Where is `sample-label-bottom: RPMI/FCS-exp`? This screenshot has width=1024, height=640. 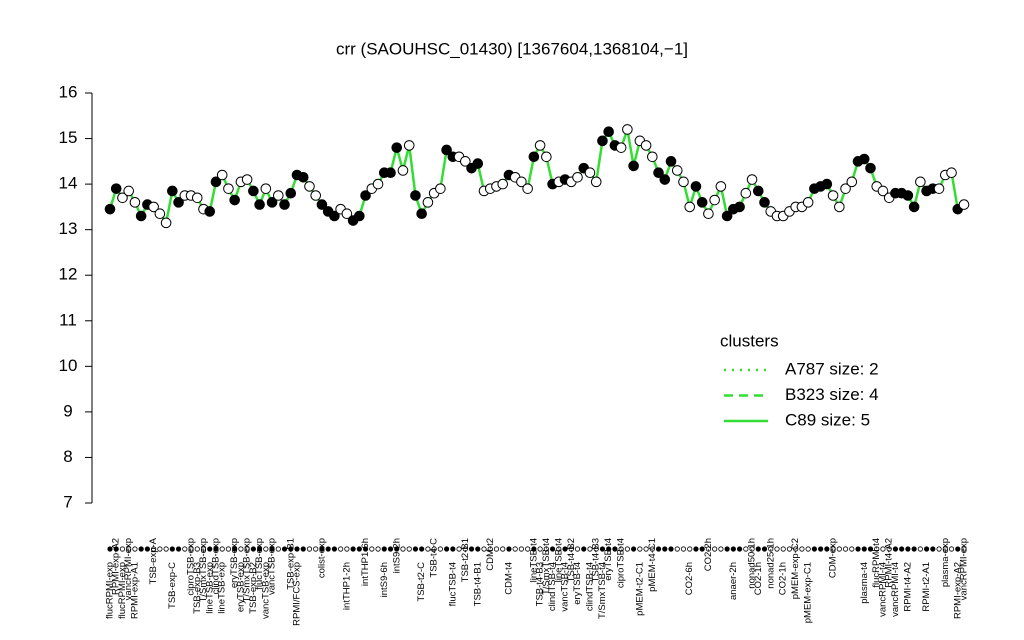 sample-label-bottom: RPMI/FCS-exp is located at coordinates (297, 594).